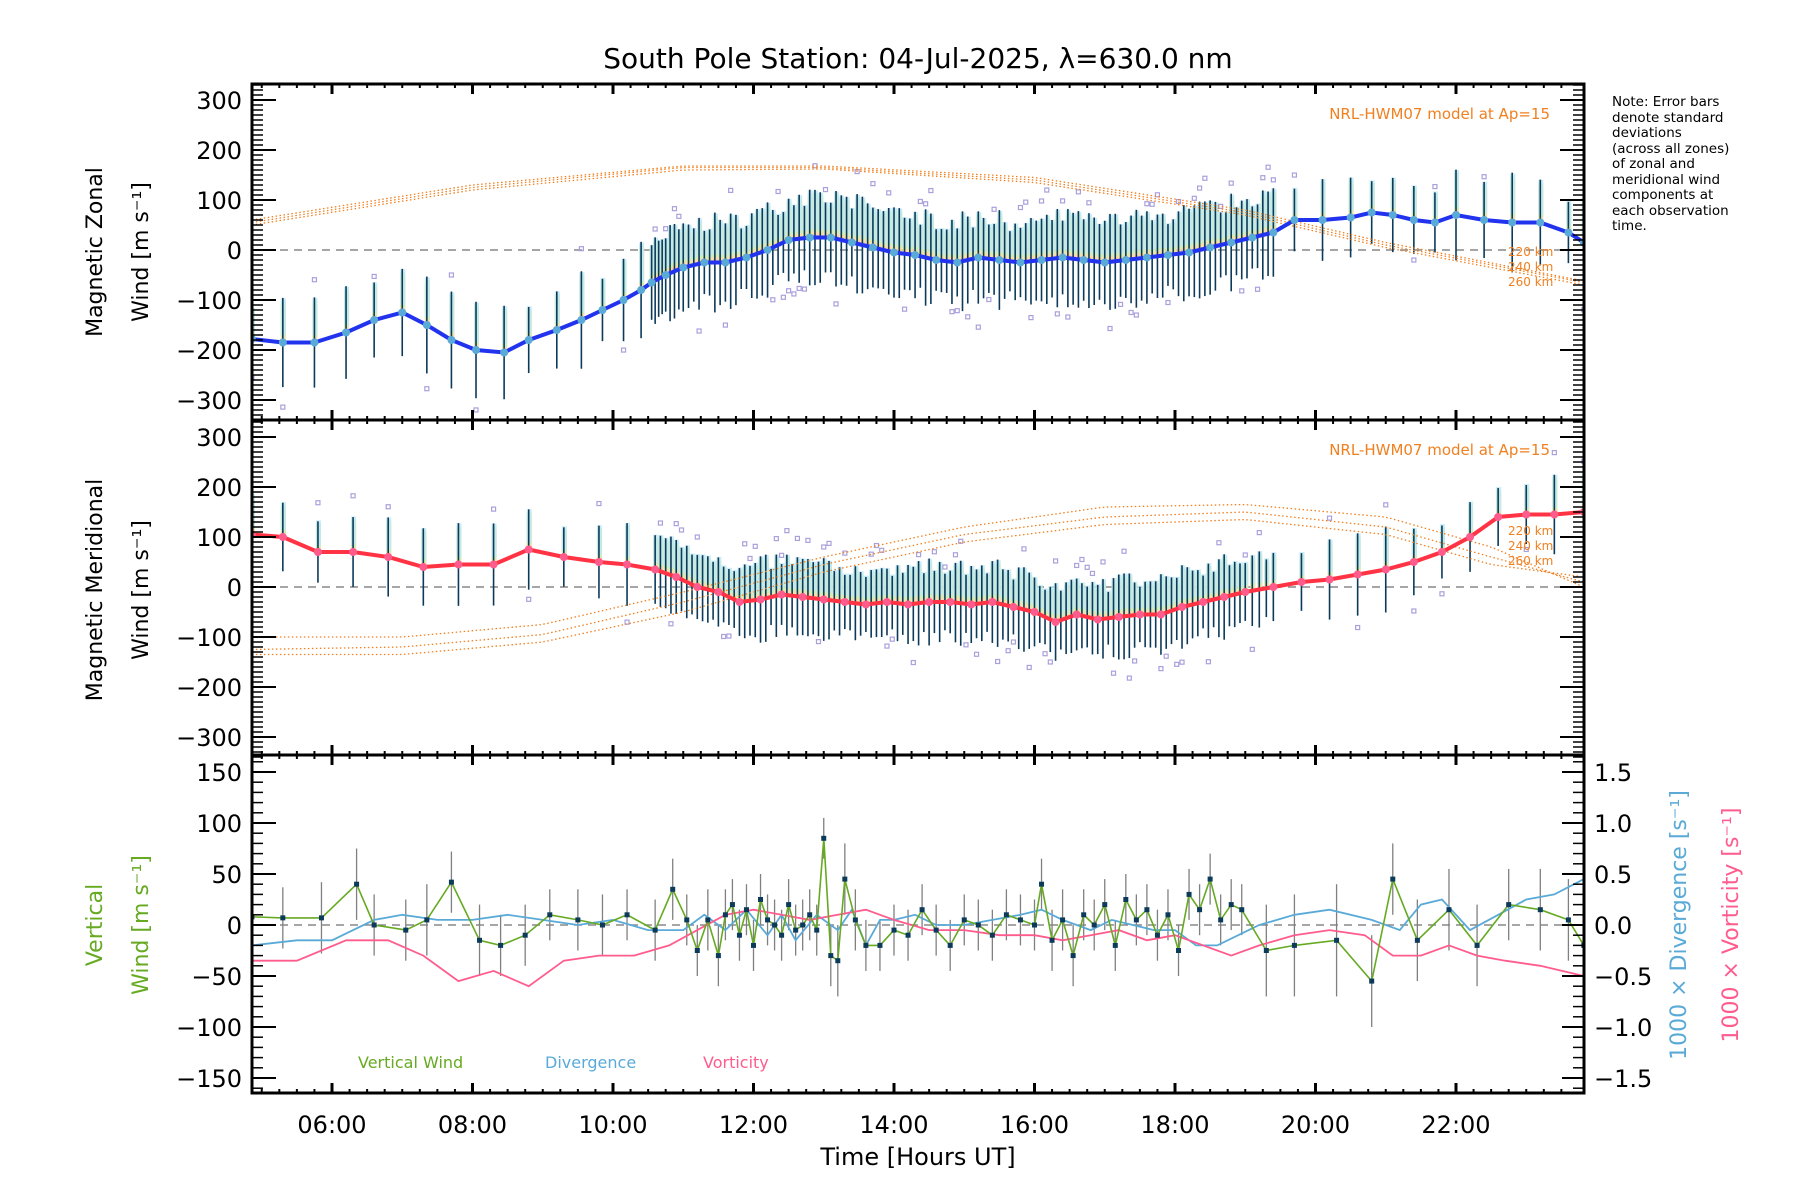 The width and height of the screenshot is (1800, 1200). What do you see at coordinates (1034, 1125) in the screenshot?
I see `x-tick-label: 16:00` at bounding box center [1034, 1125].